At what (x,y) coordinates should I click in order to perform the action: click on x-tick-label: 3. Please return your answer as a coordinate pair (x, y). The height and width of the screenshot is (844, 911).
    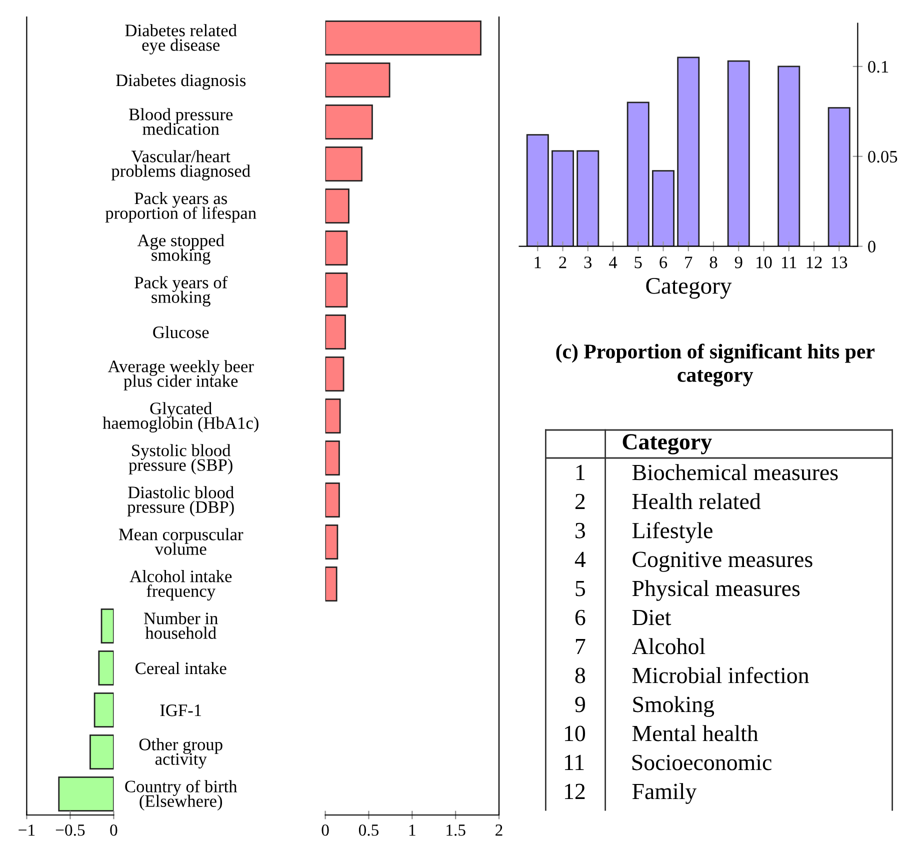
    Looking at the image, I should click on (588, 262).